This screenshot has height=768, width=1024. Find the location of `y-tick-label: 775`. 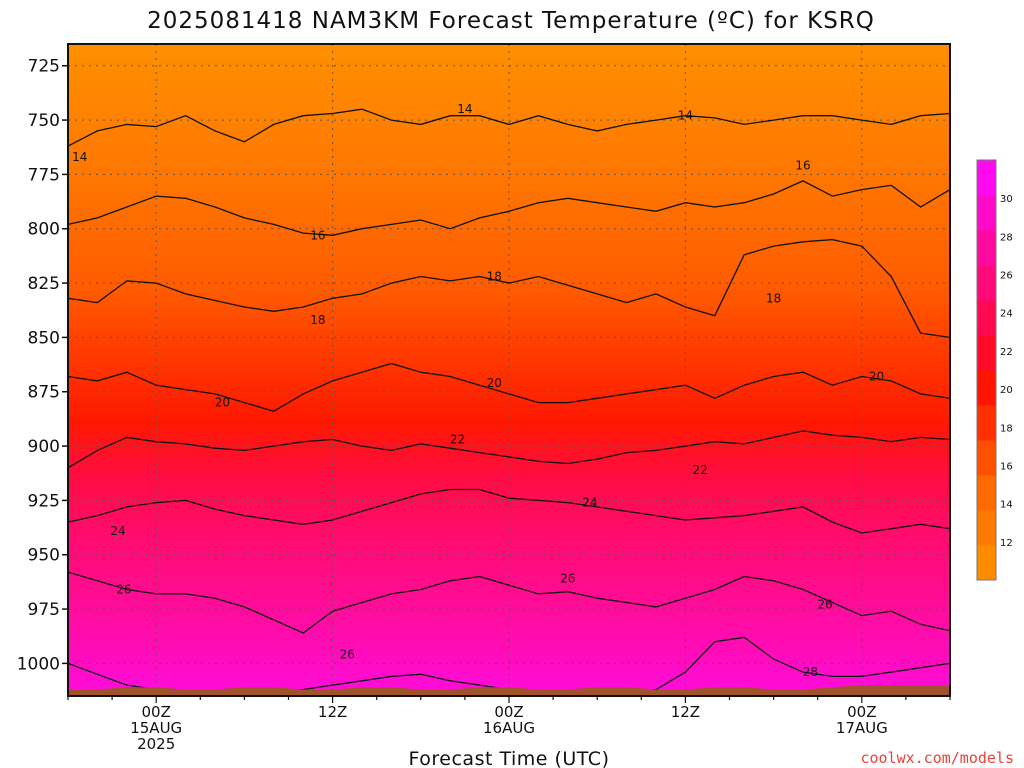

y-tick-label: 775 is located at coordinates (44, 175).